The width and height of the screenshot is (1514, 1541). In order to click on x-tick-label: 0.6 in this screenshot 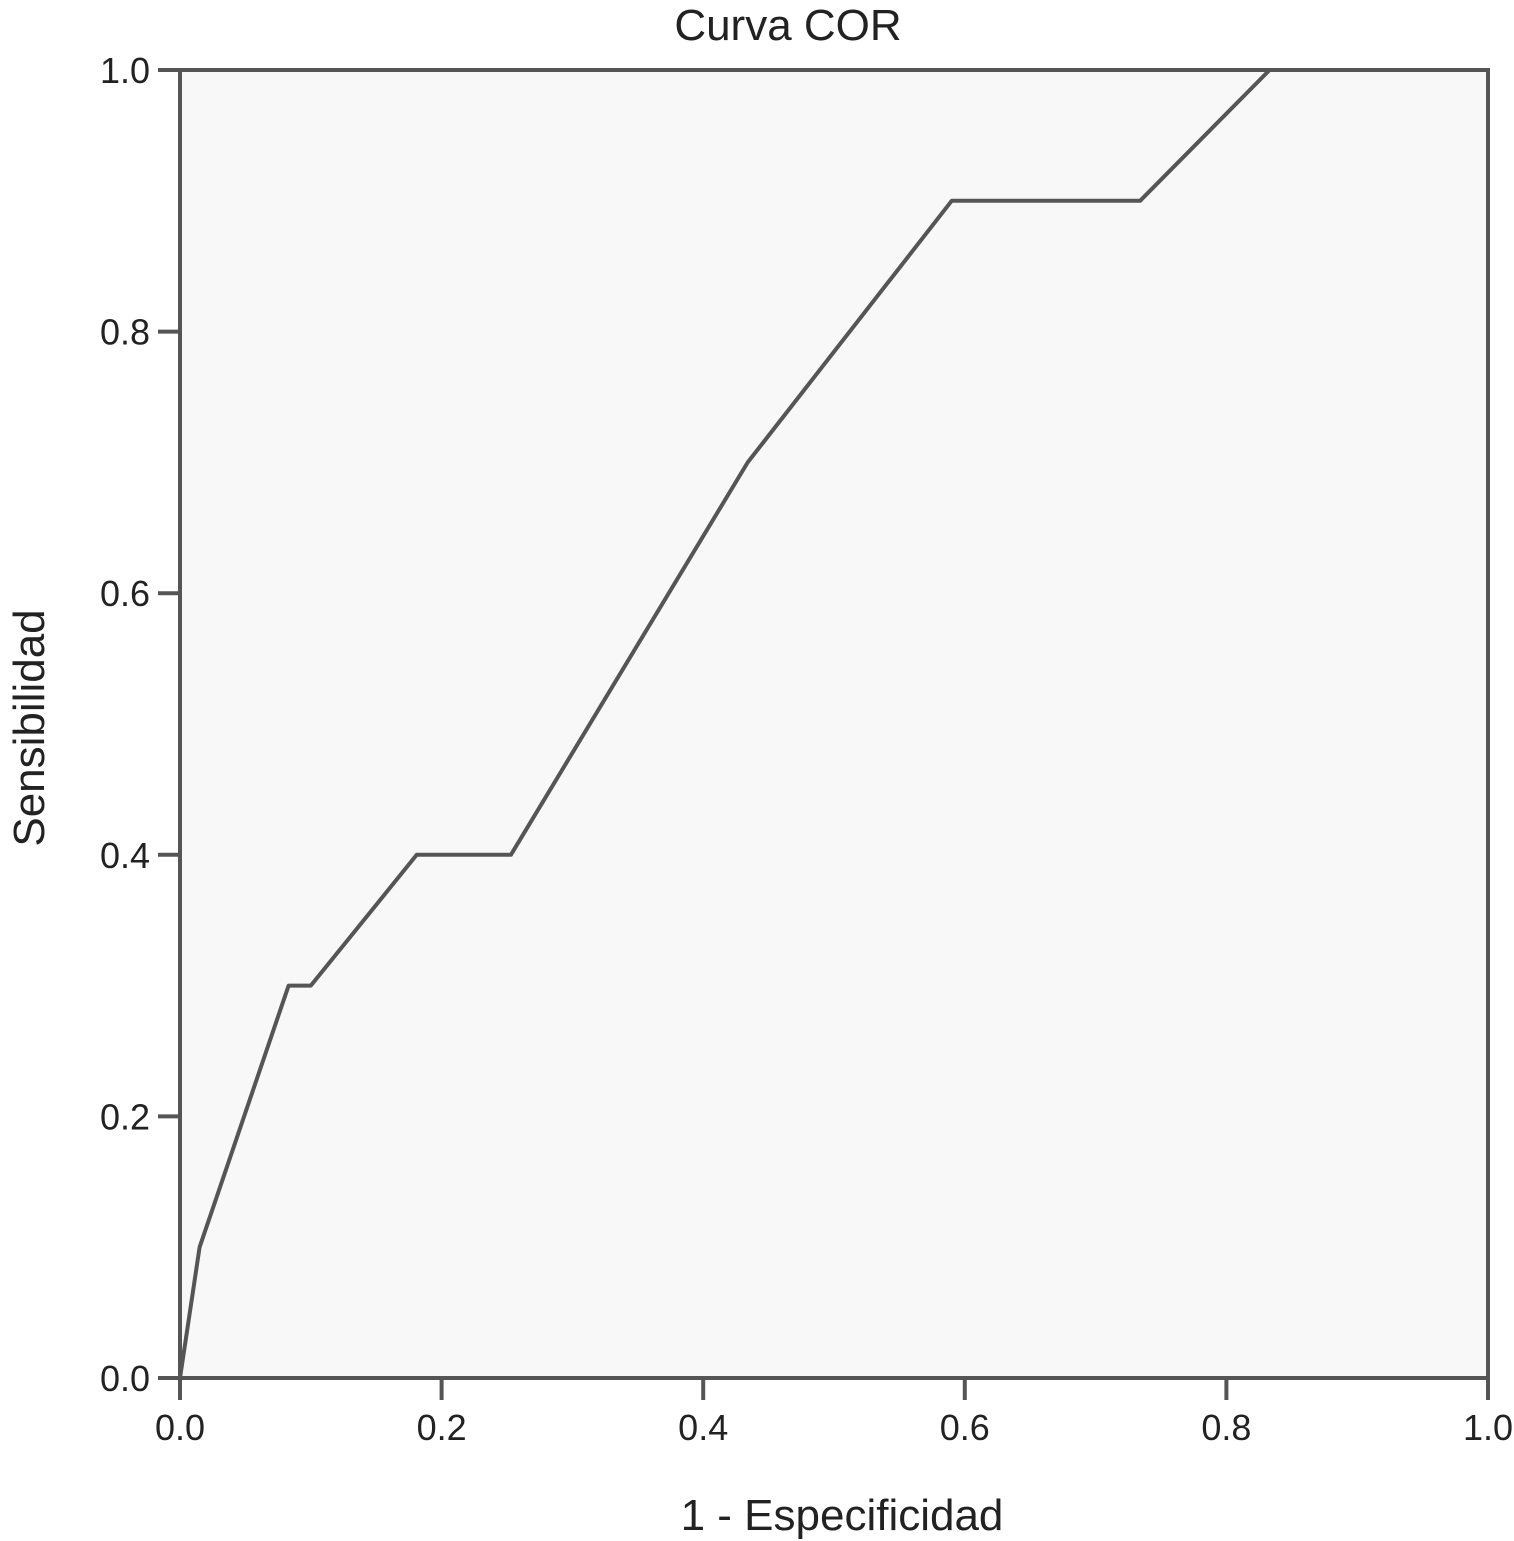, I will do `click(965, 1427)`.